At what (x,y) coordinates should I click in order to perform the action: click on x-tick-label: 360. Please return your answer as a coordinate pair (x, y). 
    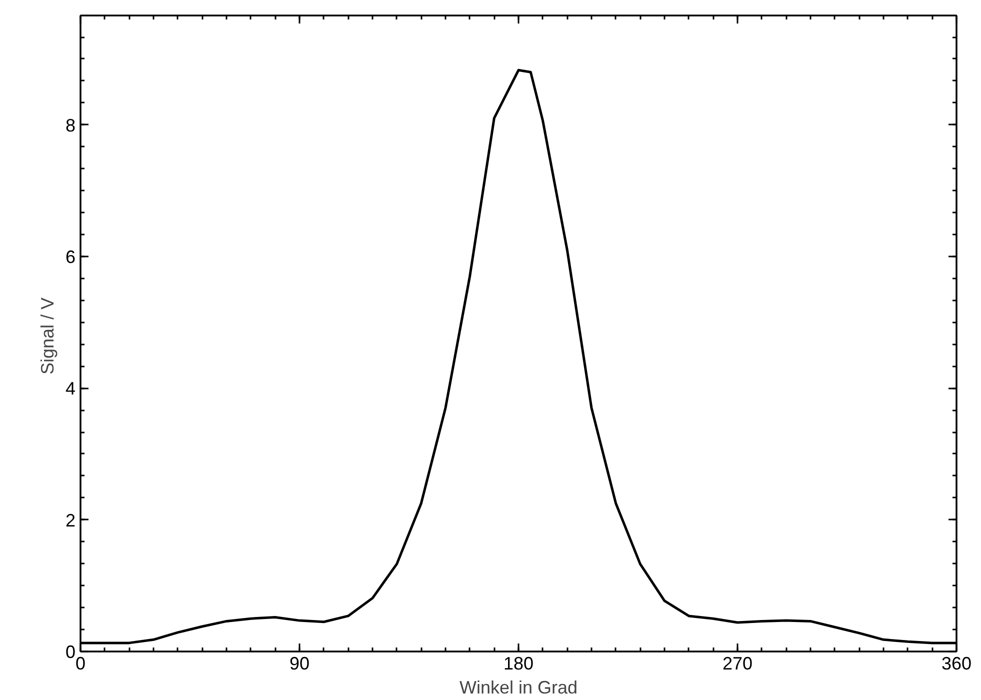
    Looking at the image, I should click on (956, 664).